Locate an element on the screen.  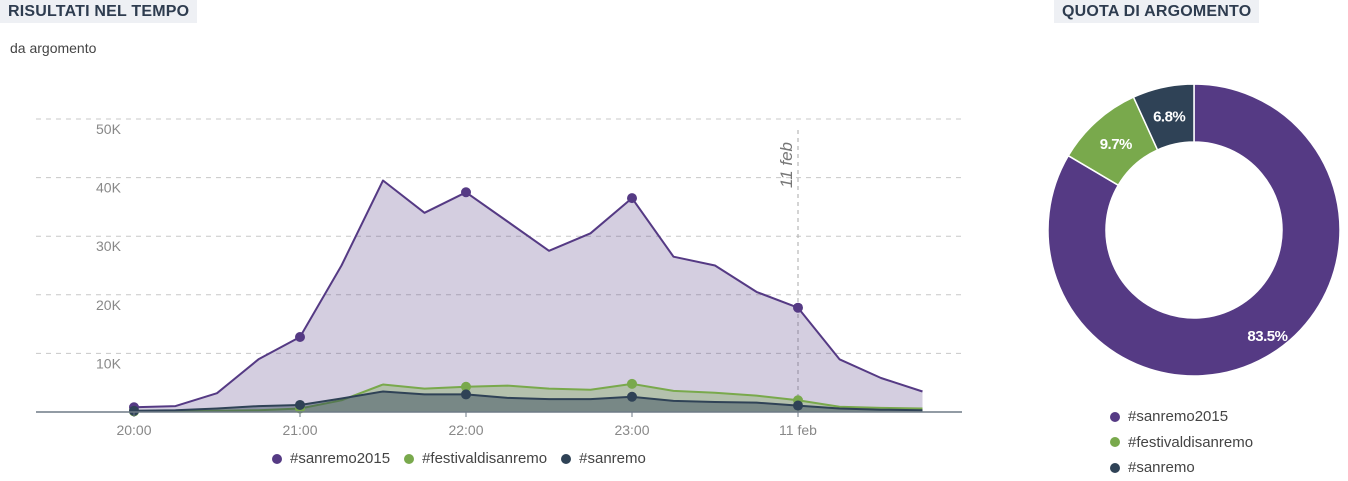
line-festivaldisanremo is located at coordinates (528, 397).